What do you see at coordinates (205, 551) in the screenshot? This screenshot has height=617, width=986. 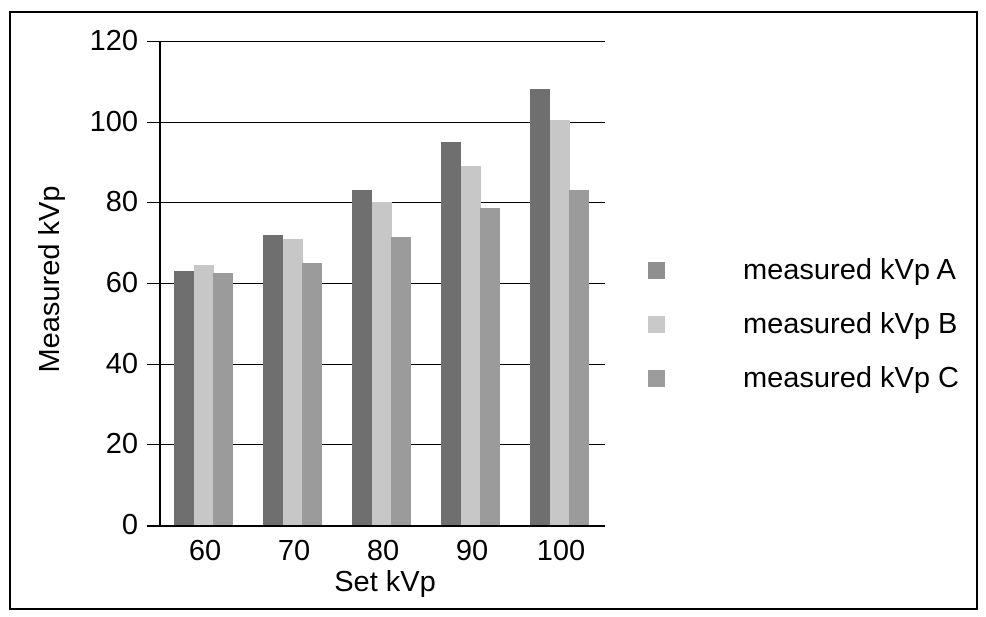 I see `x-tick-label: 60` at bounding box center [205, 551].